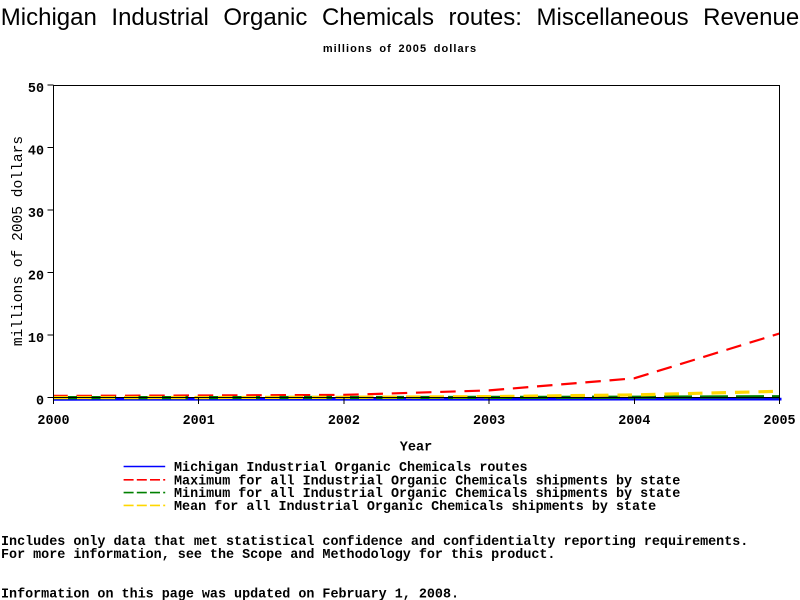 The width and height of the screenshot is (800, 600). What do you see at coordinates (36, 277) in the screenshot?
I see `svg-text: 20` at bounding box center [36, 277].